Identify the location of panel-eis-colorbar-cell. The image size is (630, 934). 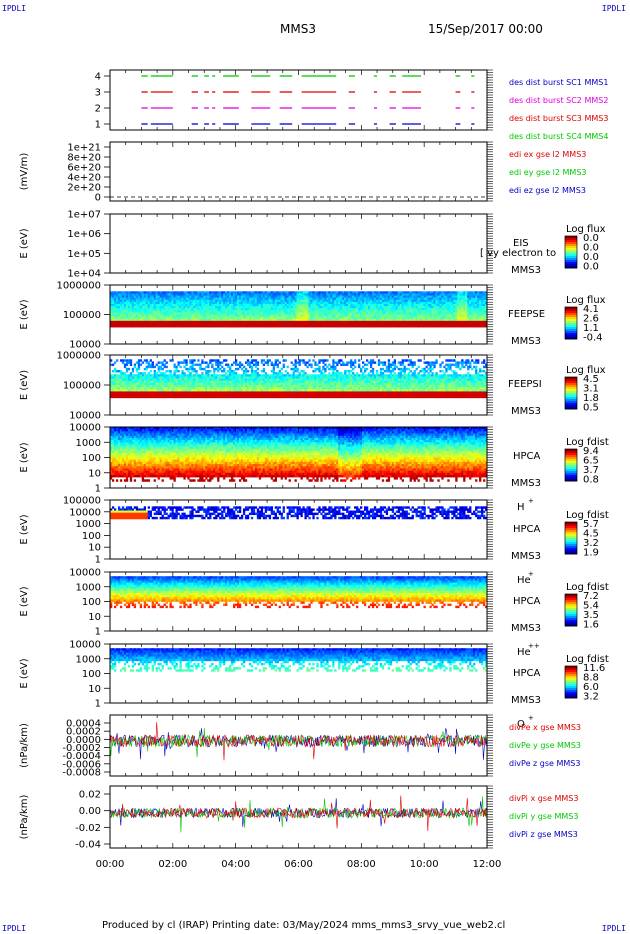
(571, 259).